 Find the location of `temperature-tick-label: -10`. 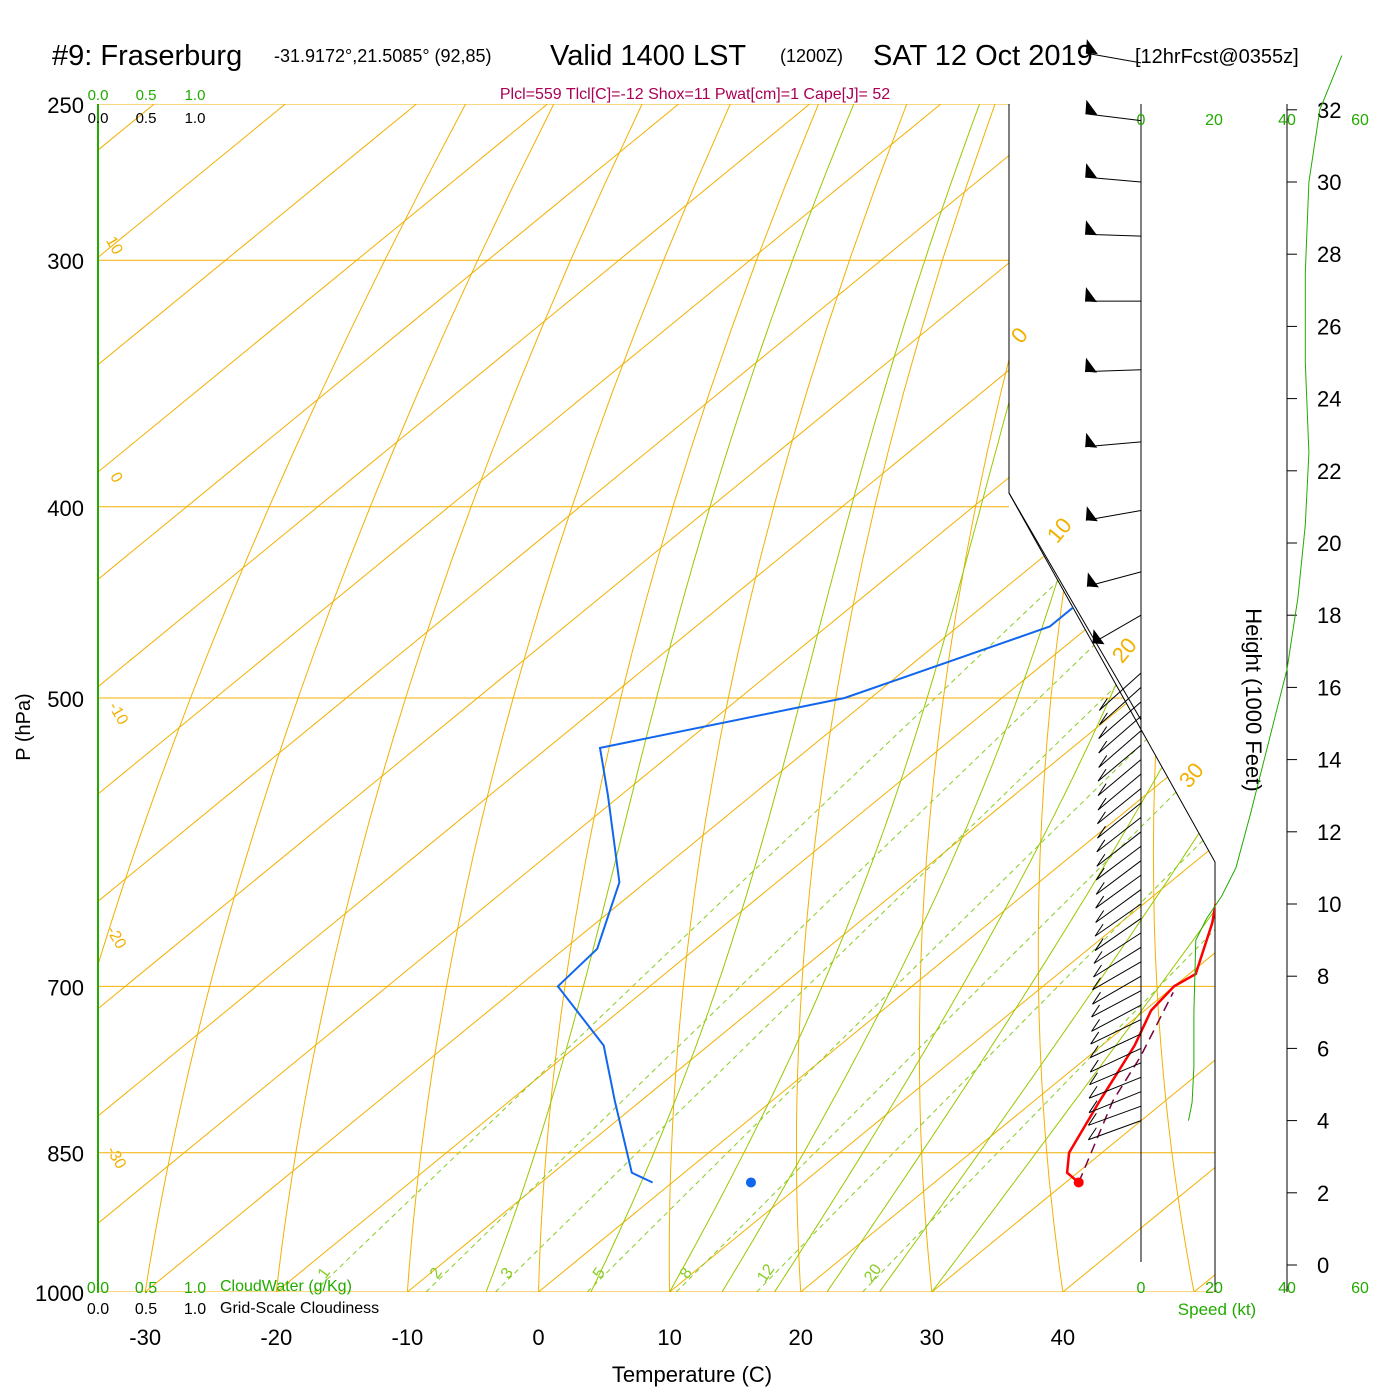

temperature-tick-label: -10 is located at coordinates (408, 1337).